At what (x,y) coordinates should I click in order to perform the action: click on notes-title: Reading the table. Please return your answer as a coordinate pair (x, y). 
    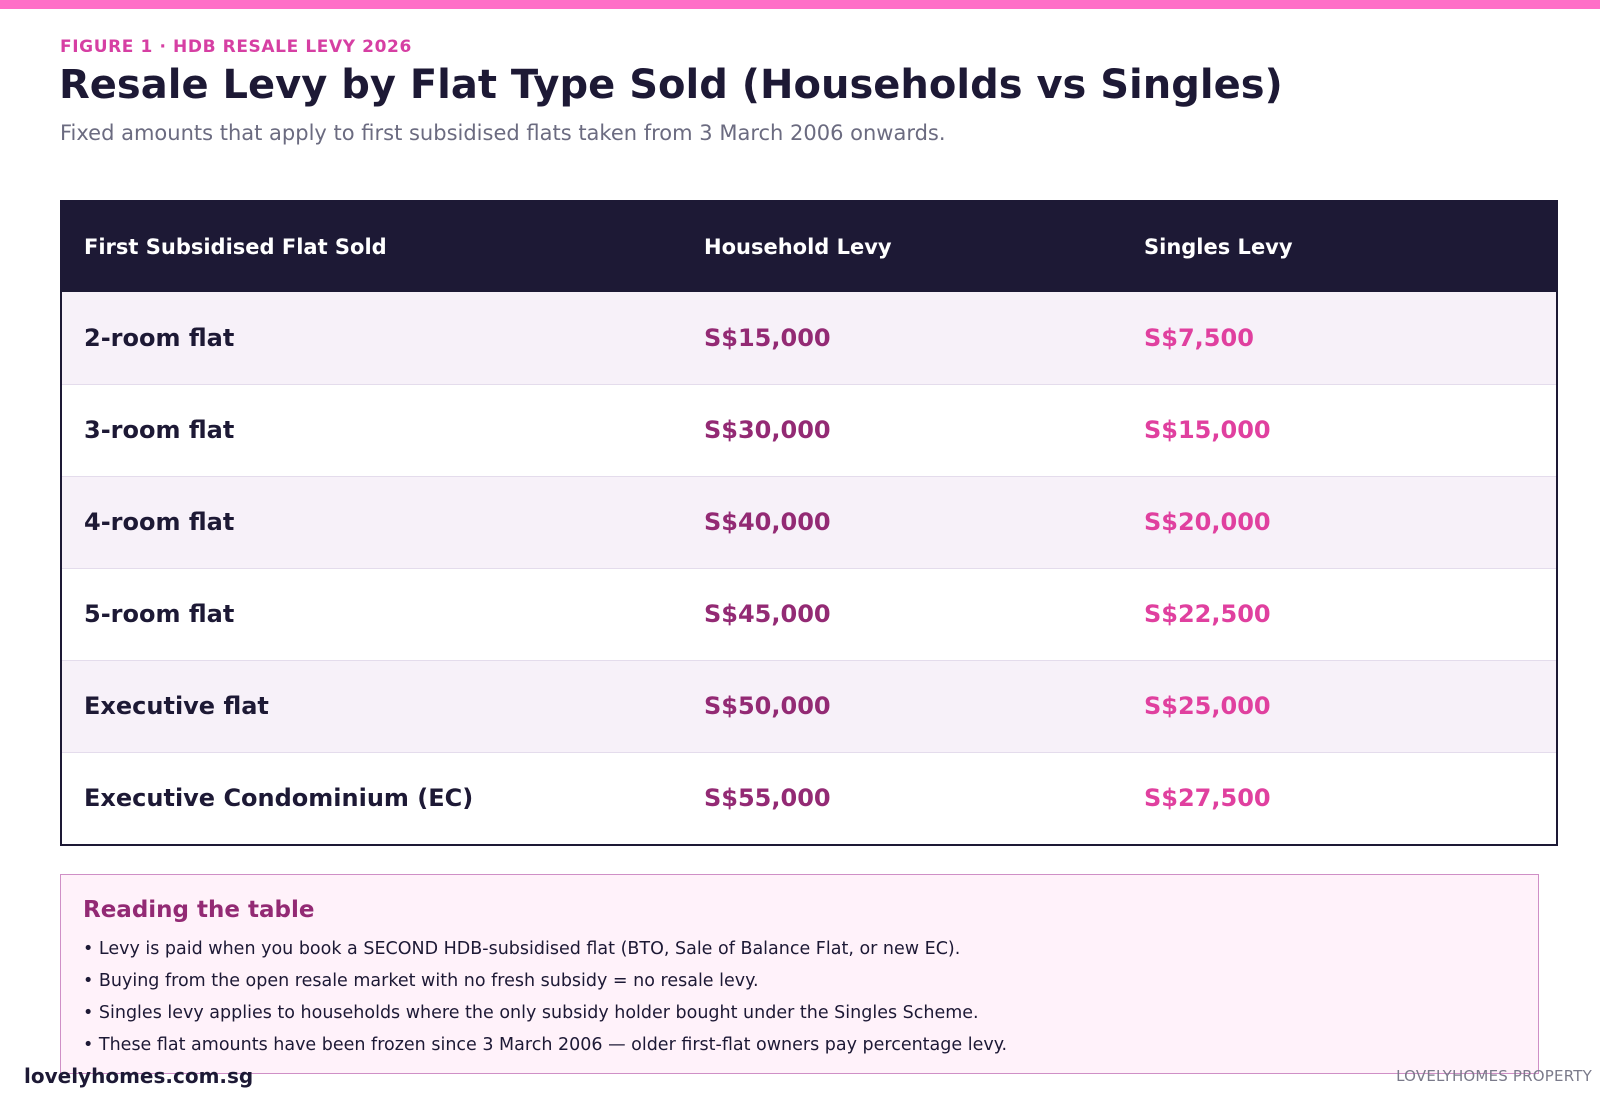
    Looking at the image, I should click on (199, 910).